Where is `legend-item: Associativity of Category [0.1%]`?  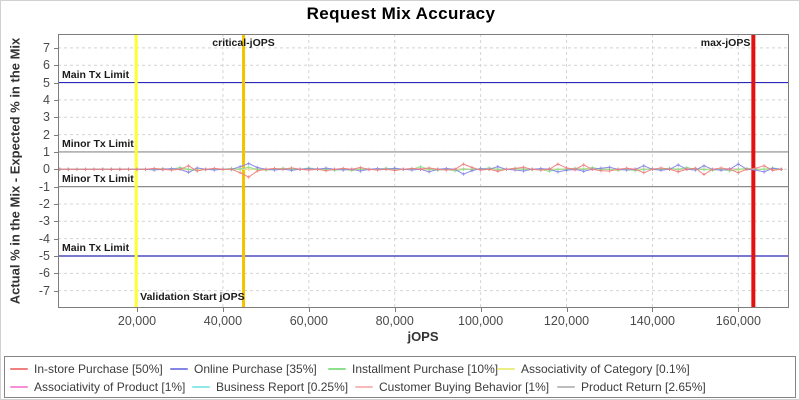 legend-item: Associativity of Category [0.1%] is located at coordinates (593, 369).